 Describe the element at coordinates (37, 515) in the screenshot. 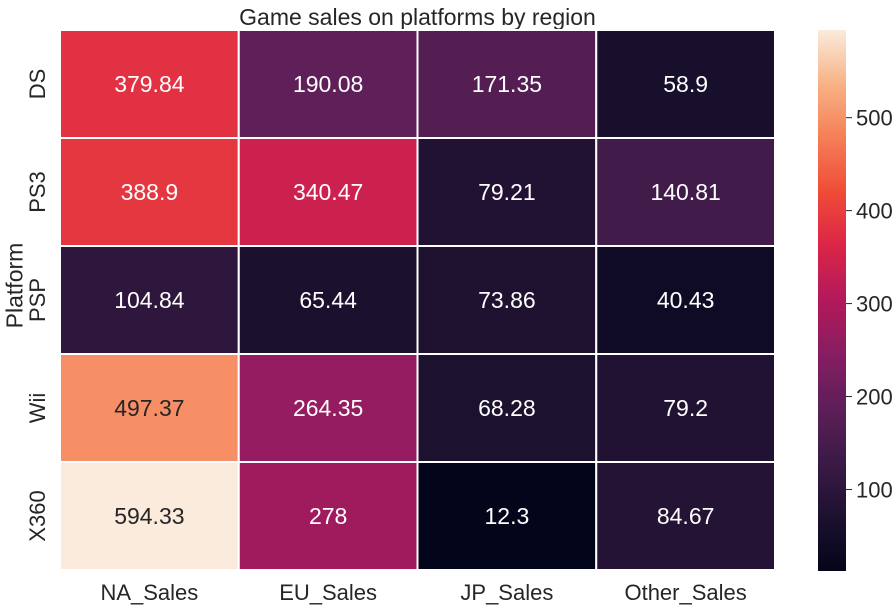

I see `y-tick-label: X360` at that location.